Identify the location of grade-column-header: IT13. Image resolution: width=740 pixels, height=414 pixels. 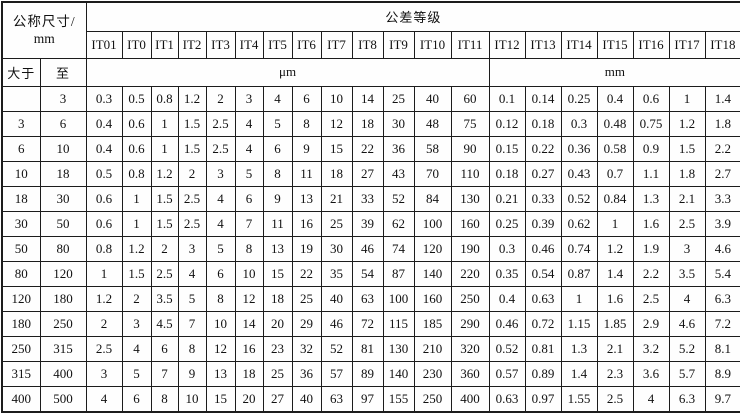
(543, 44).